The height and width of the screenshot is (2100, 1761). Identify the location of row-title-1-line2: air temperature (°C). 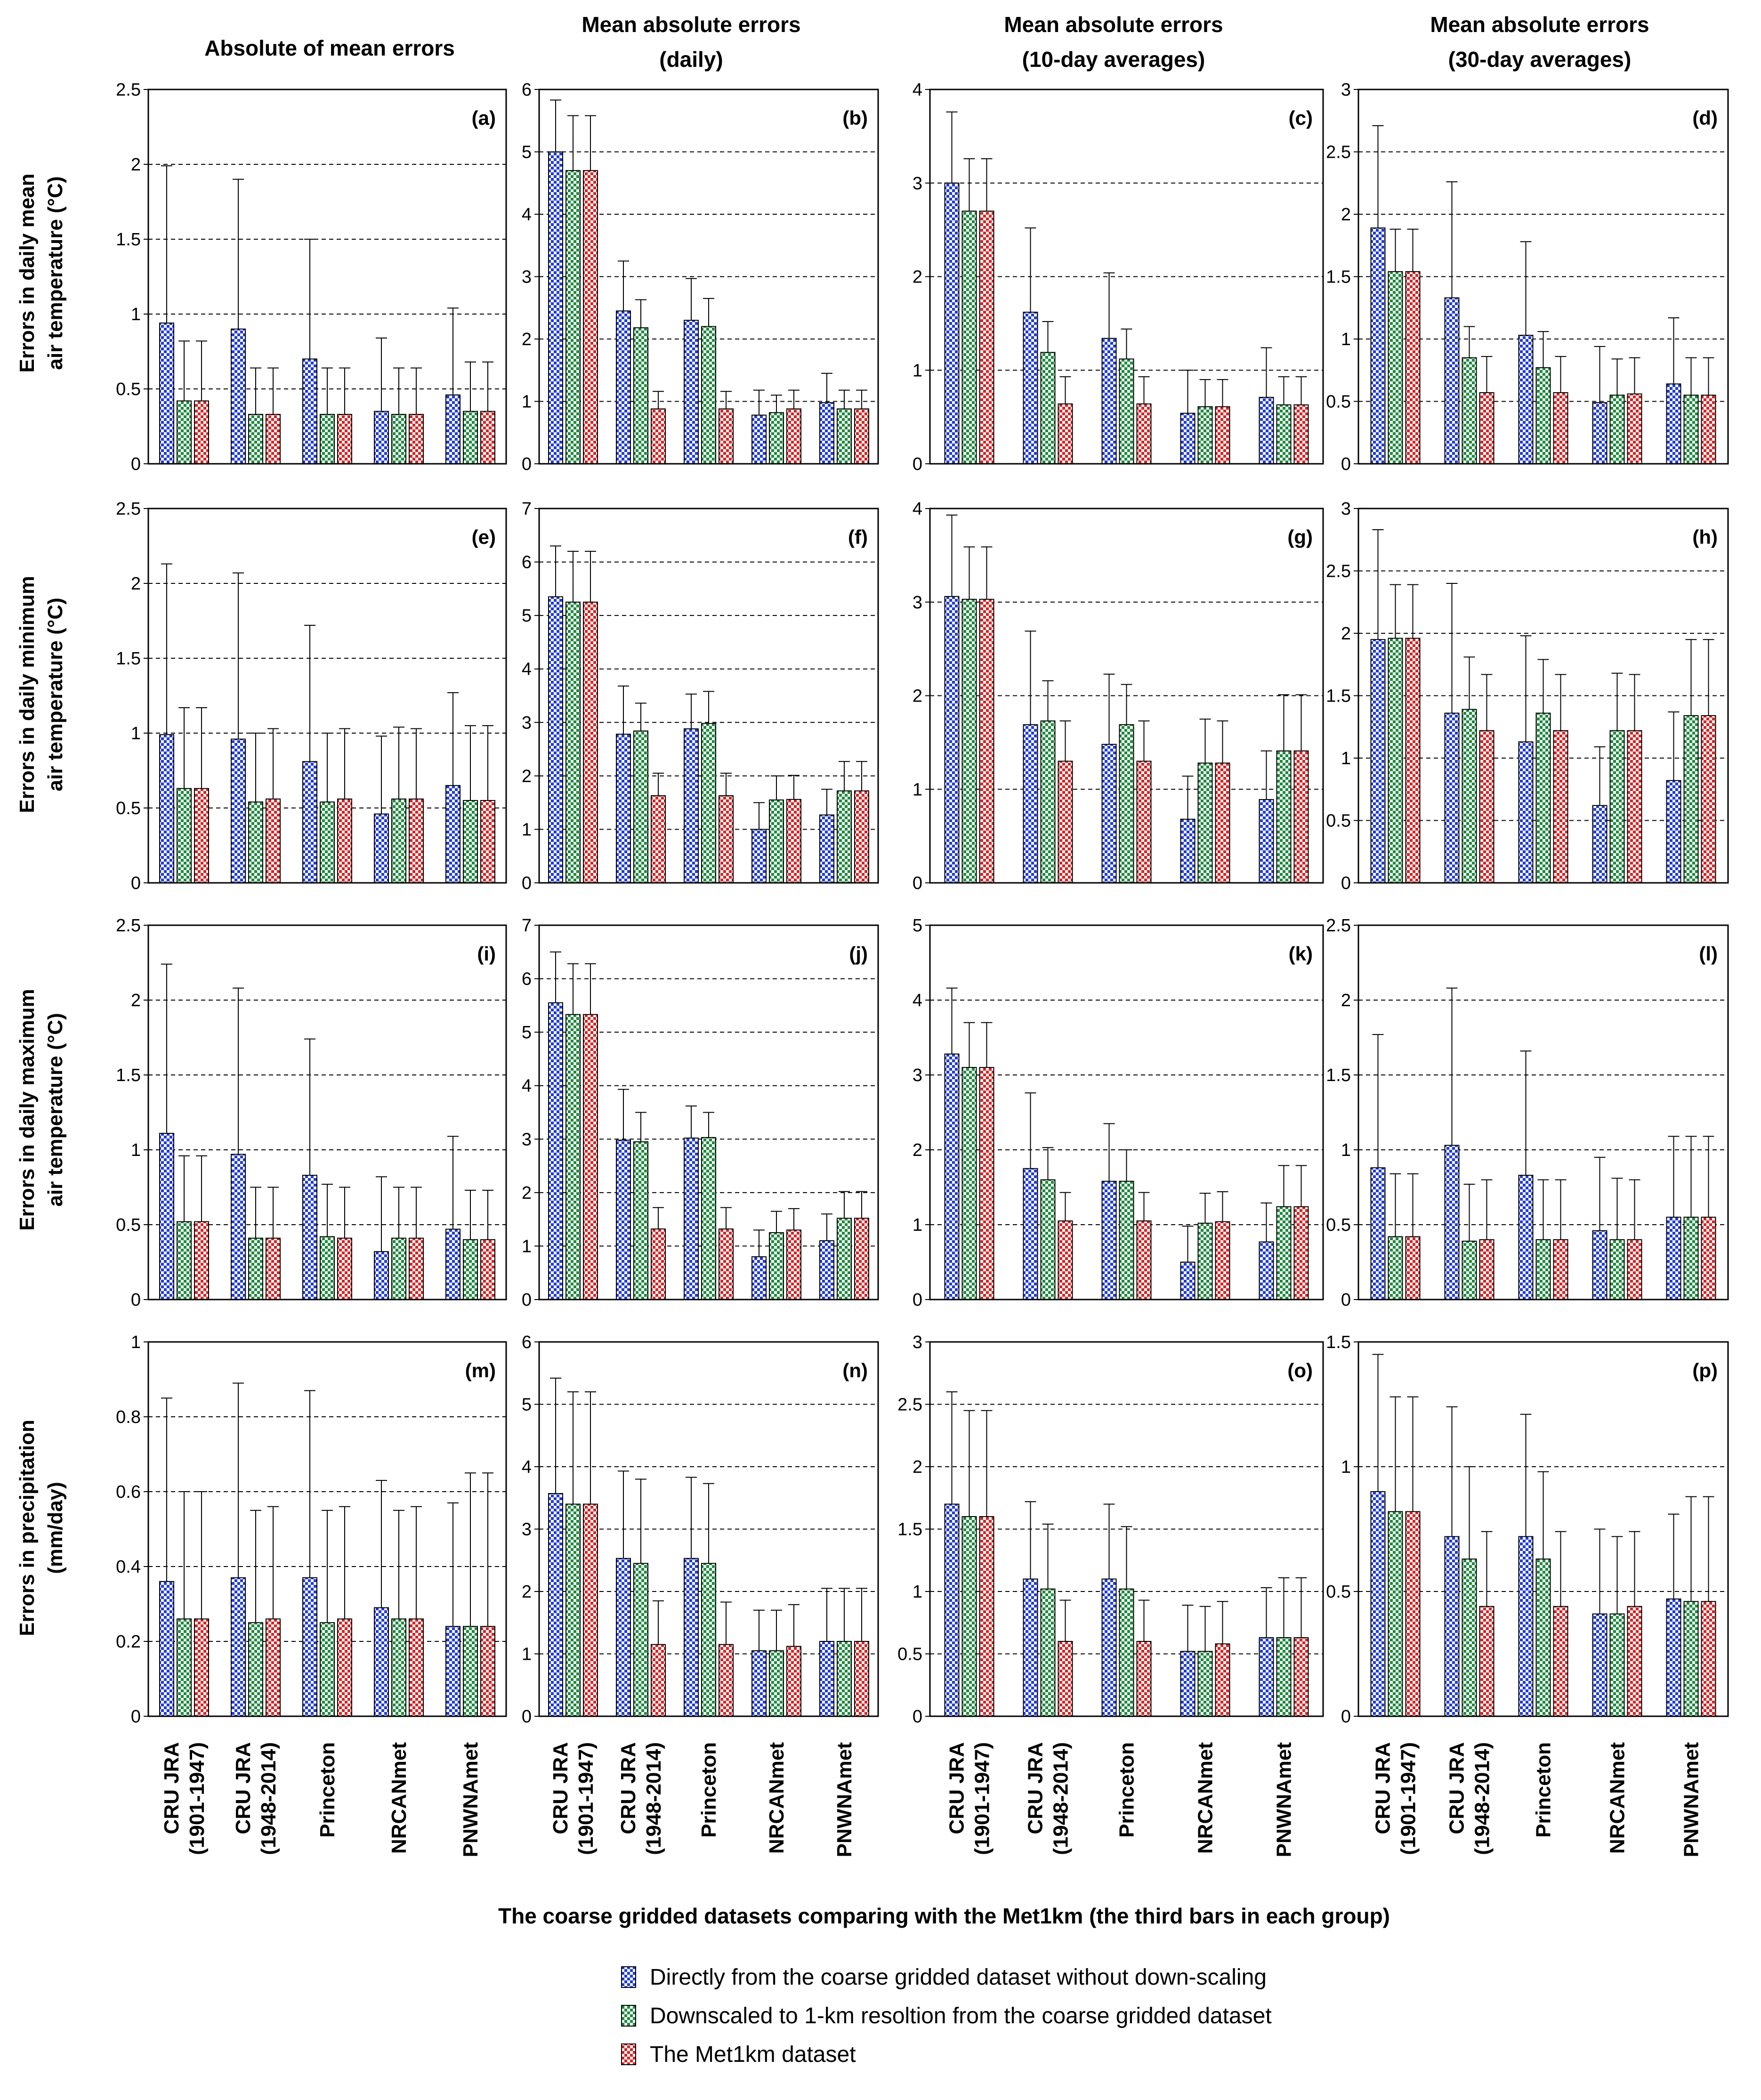
(55, 273).